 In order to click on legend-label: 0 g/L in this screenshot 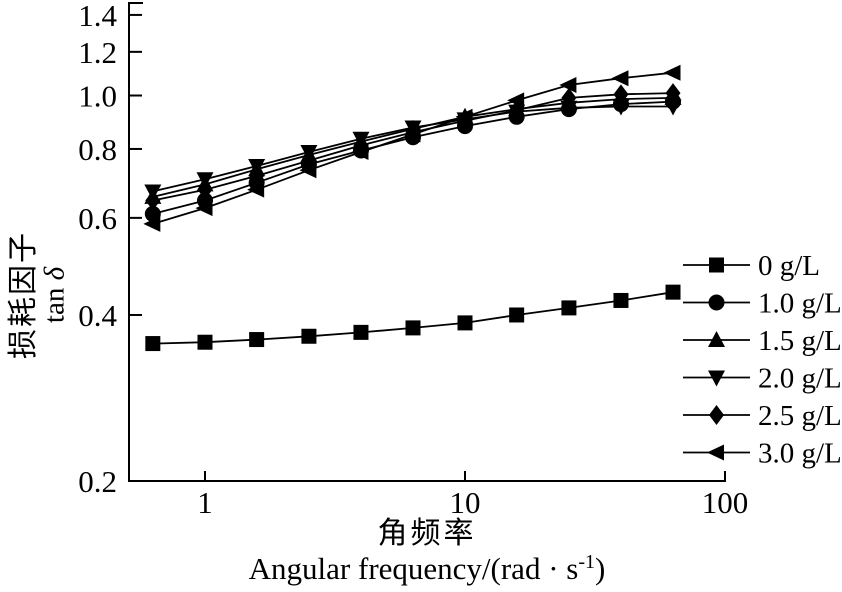, I will do `click(789, 266)`.